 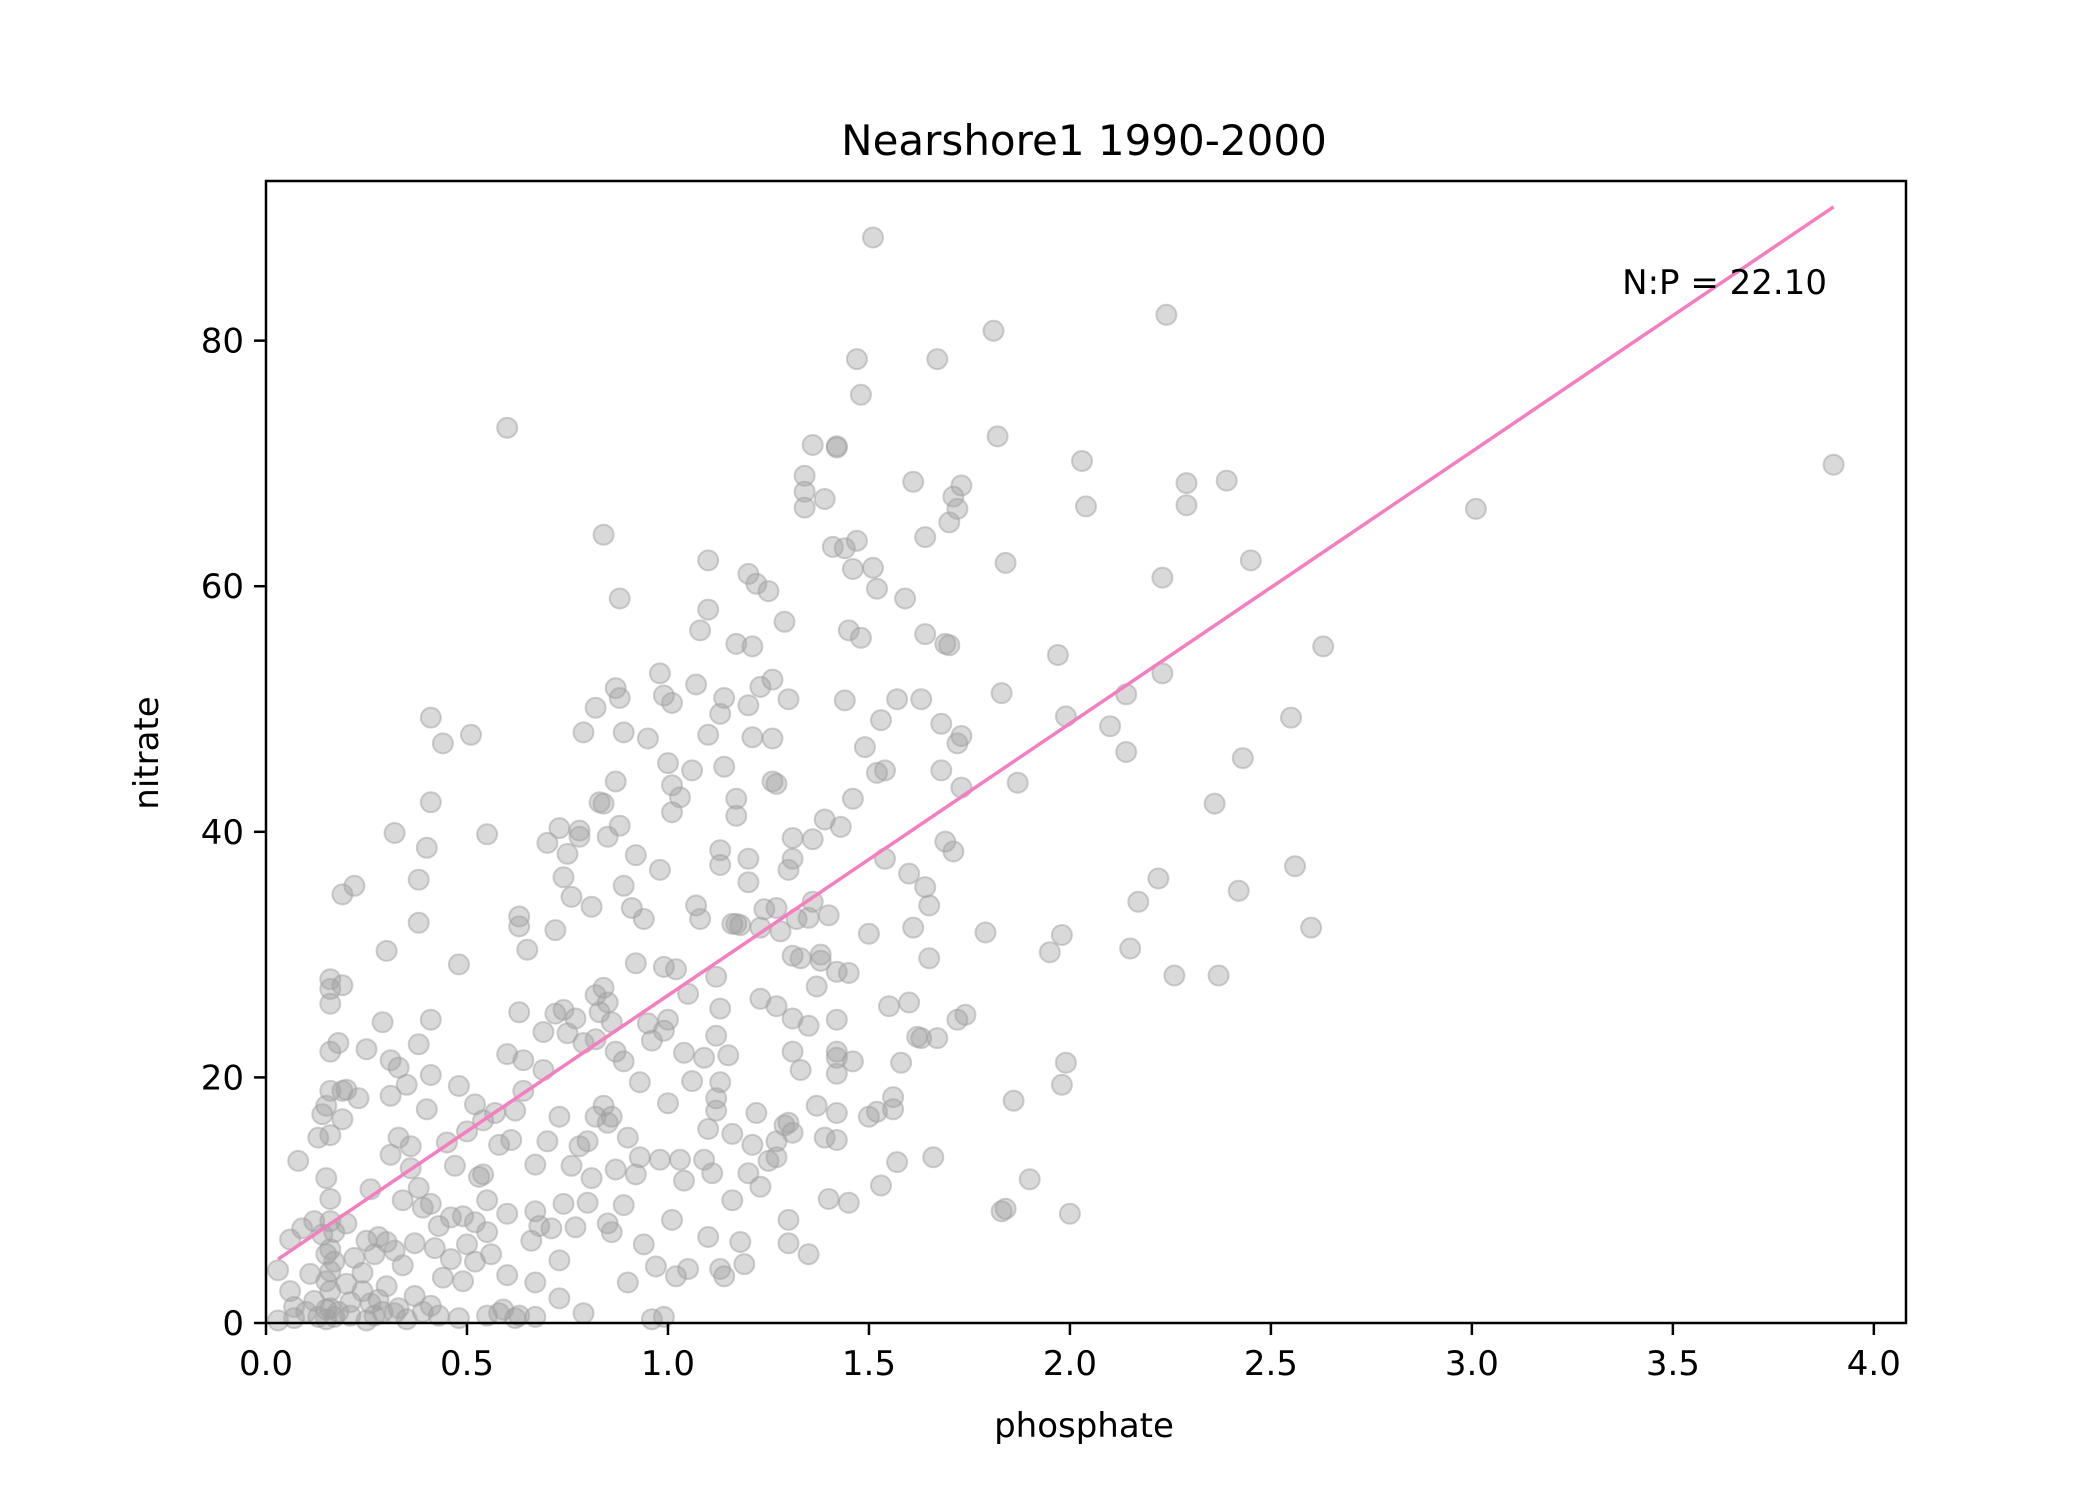 I want to click on ratio-annotation: N:P = 22.10, so click(x=1724, y=283).